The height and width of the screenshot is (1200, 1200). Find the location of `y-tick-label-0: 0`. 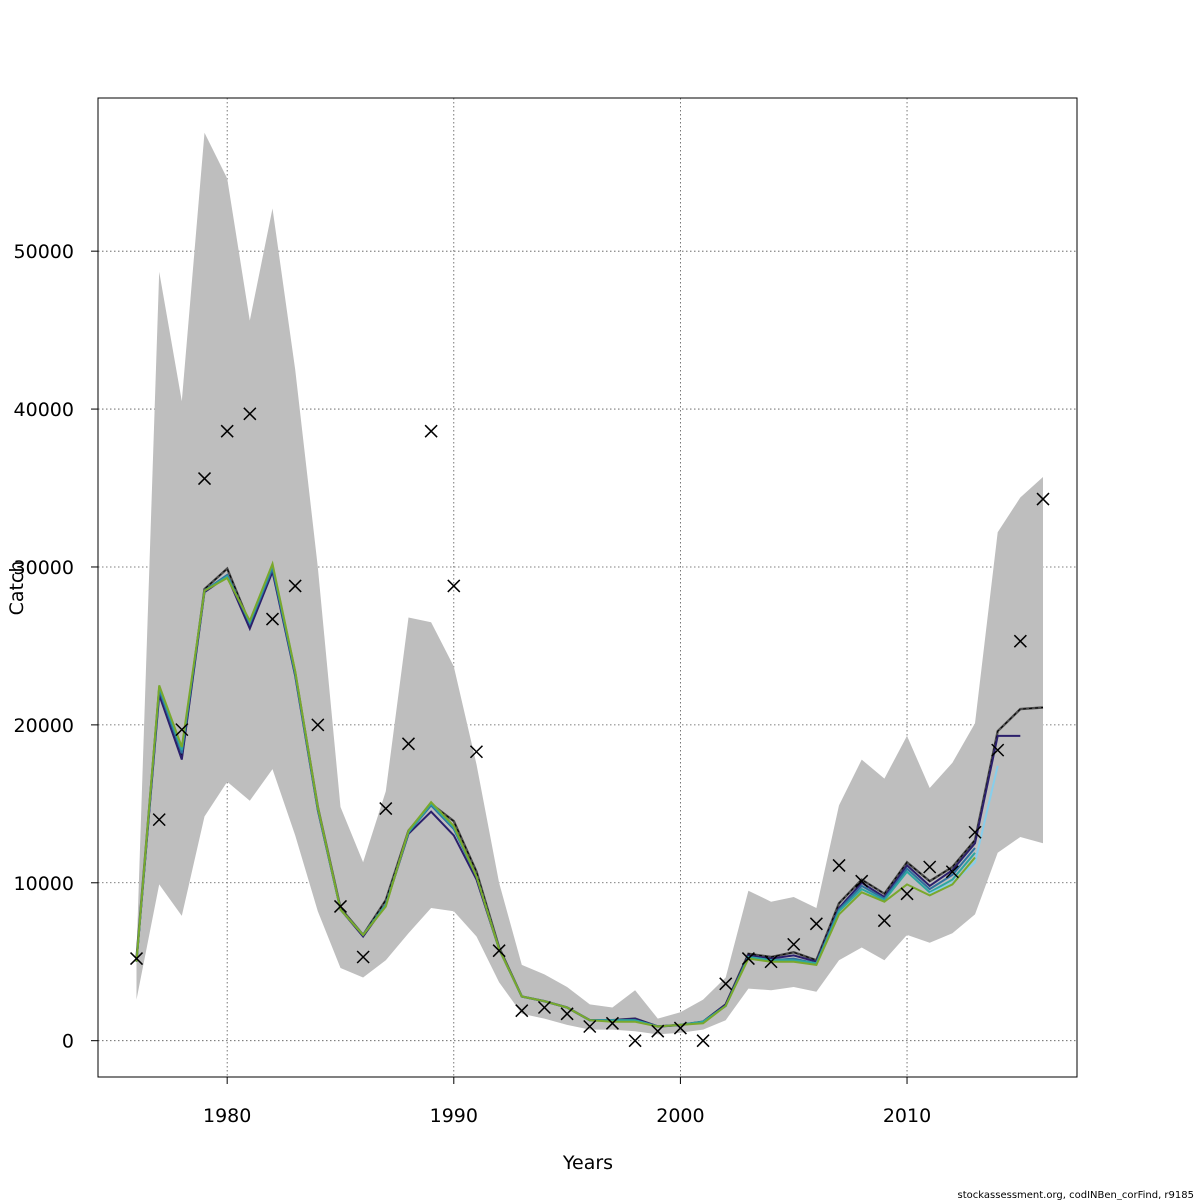

y-tick-label-0: 0 is located at coordinates (68, 1042).